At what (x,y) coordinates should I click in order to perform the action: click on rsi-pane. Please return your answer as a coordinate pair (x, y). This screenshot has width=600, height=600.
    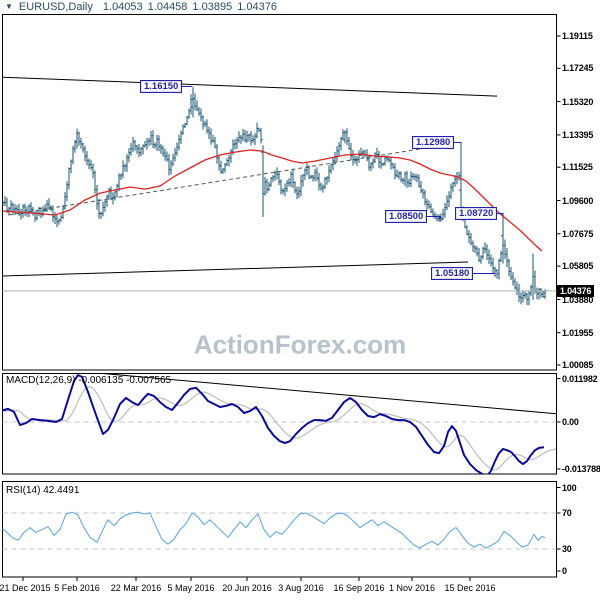
    Looking at the image, I should click on (280, 530).